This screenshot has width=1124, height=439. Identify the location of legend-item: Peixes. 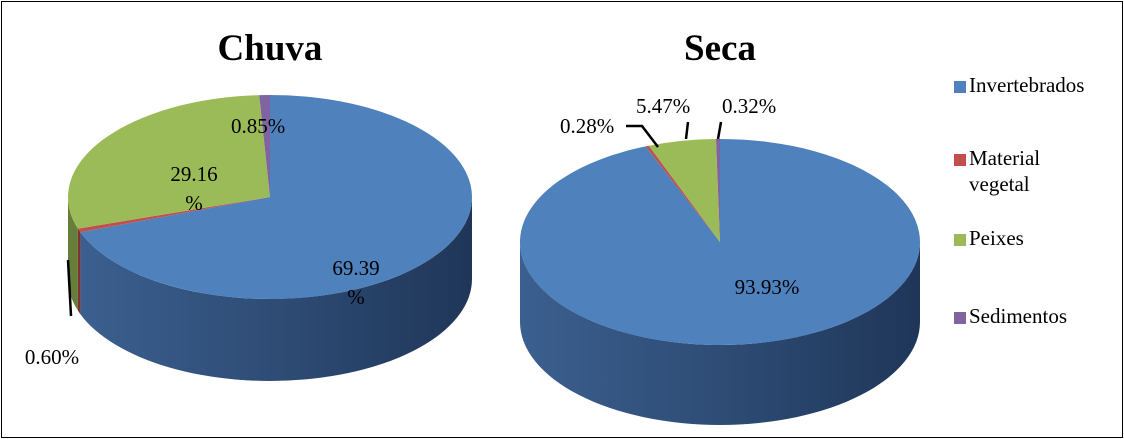
(989, 238).